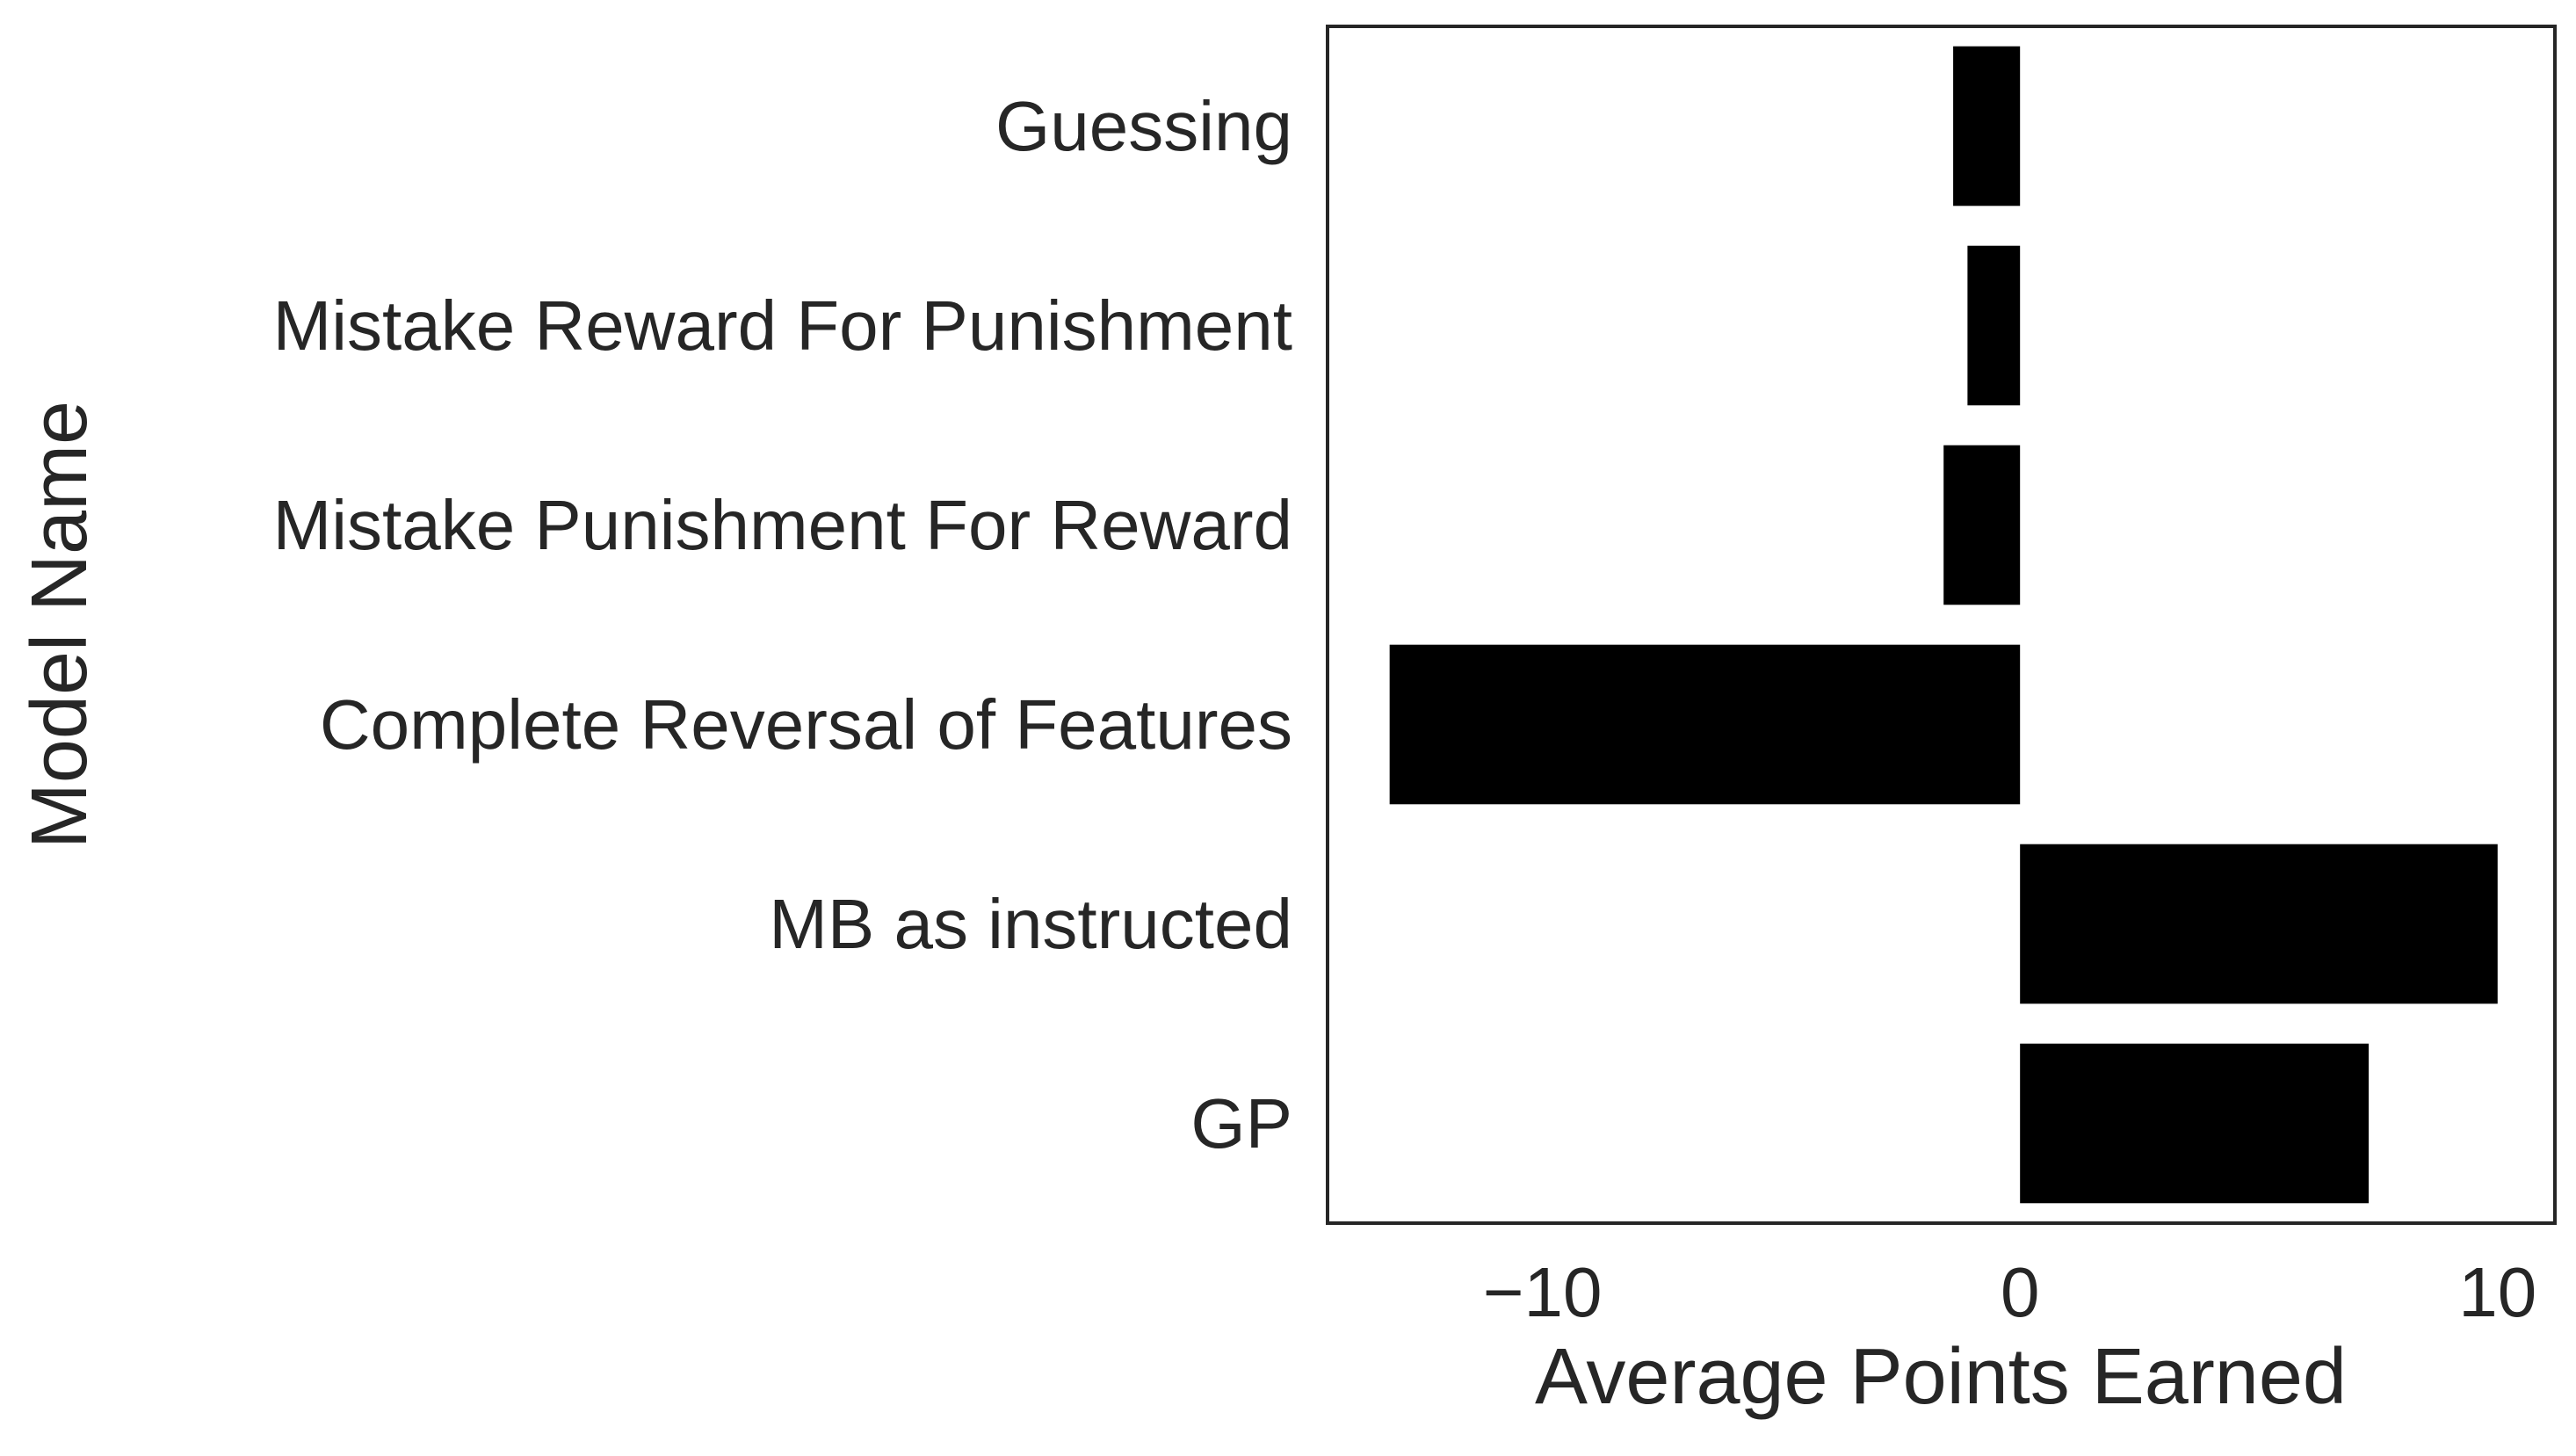  What do you see at coordinates (1705, 724) in the screenshot?
I see `bar-complete-reversal-of-features` at bounding box center [1705, 724].